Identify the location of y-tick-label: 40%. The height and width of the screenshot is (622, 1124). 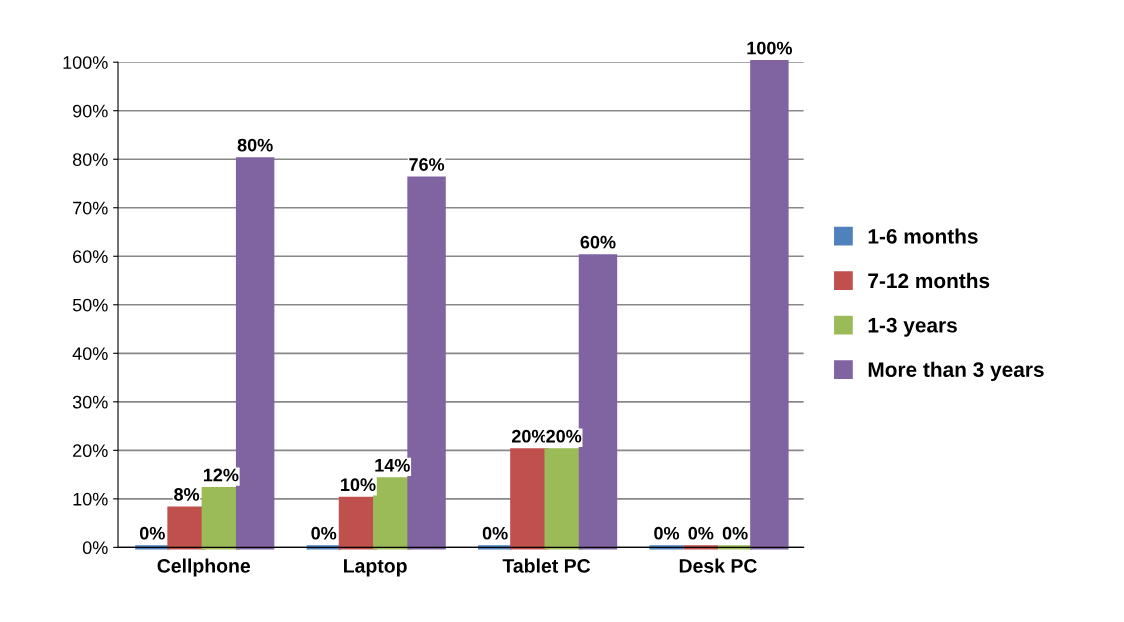
(90, 354).